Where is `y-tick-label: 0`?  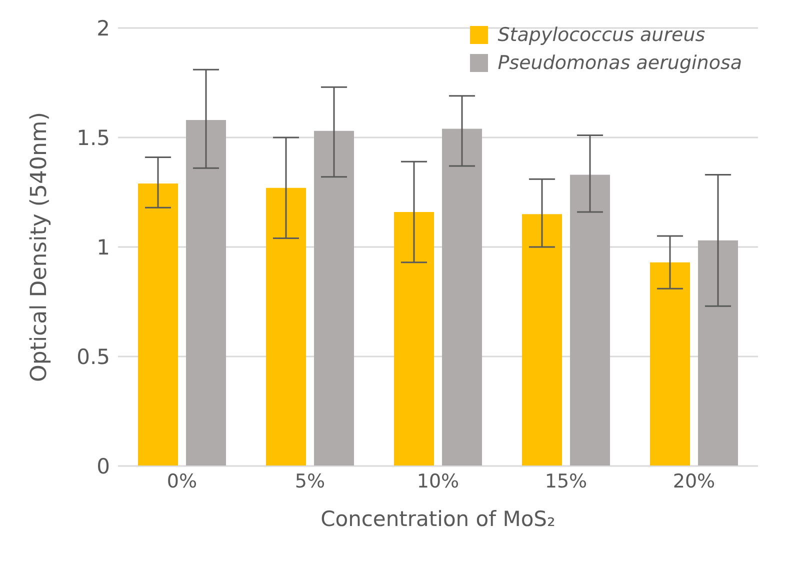 y-tick-label: 0 is located at coordinates (103, 466).